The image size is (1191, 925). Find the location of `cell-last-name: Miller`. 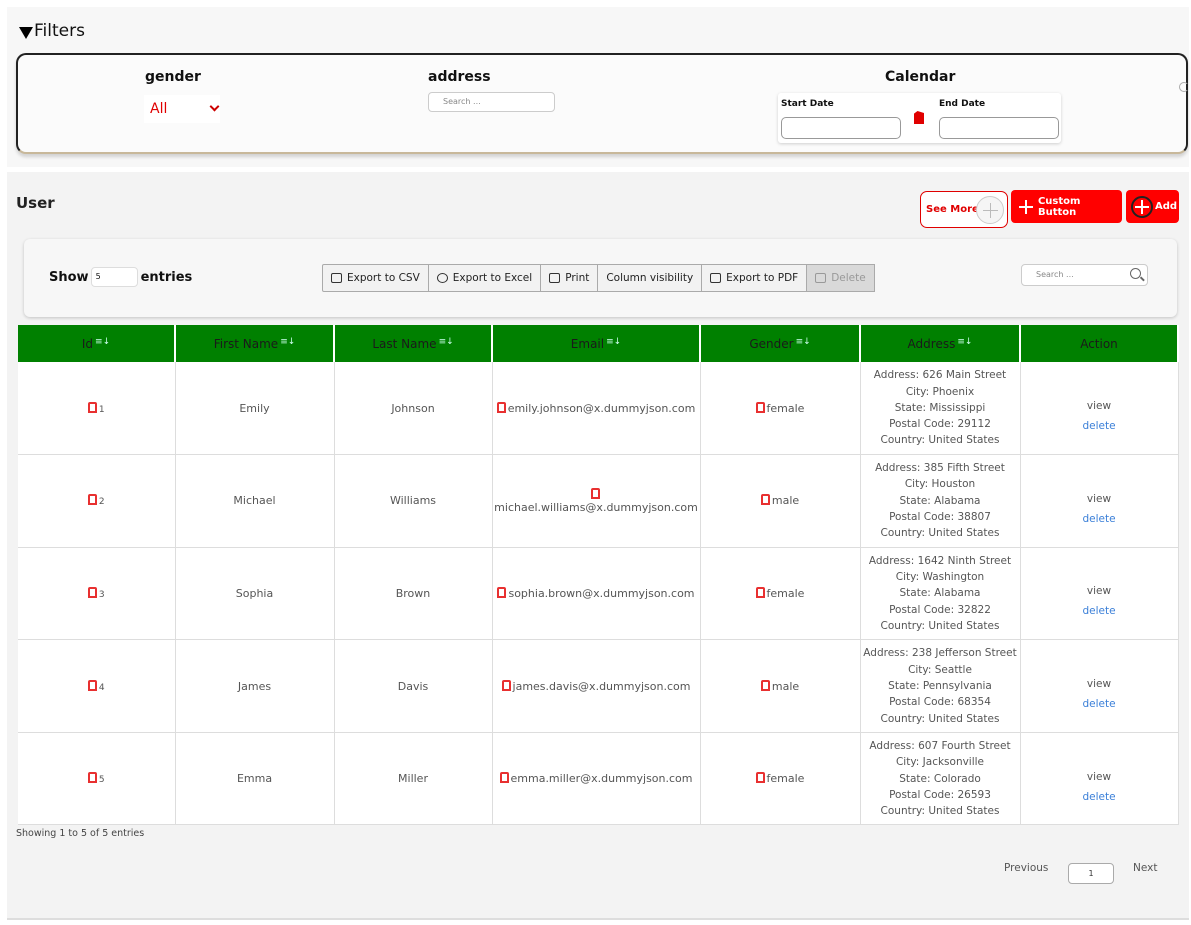

cell-last-name: Miller is located at coordinates (413, 779).